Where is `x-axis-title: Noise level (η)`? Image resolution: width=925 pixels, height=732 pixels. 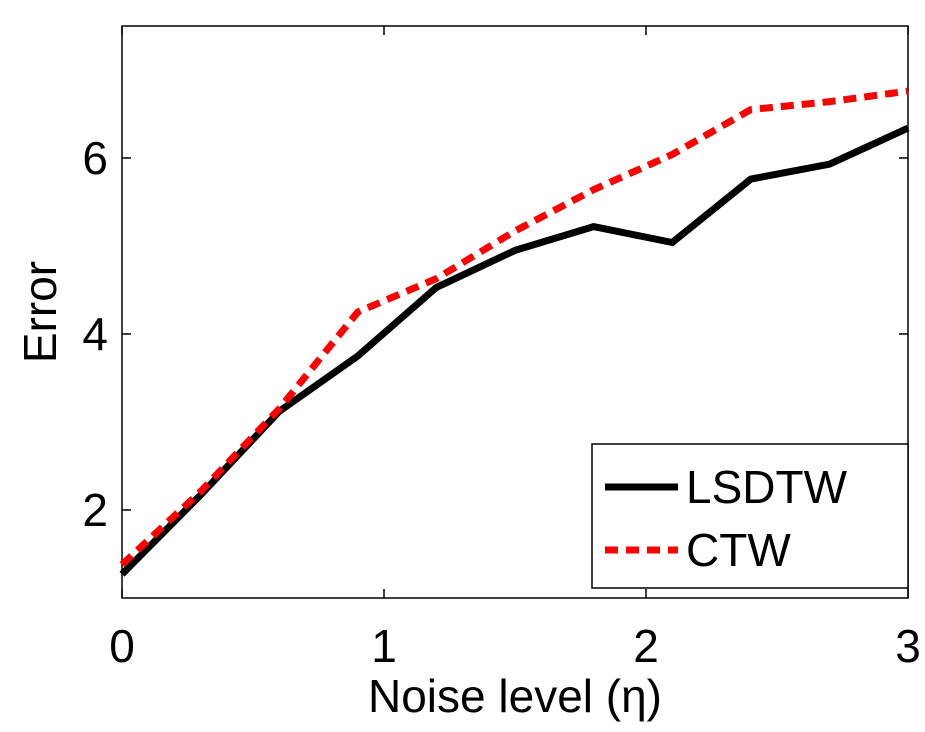 x-axis-title: Noise level (η) is located at coordinates (515, 696).